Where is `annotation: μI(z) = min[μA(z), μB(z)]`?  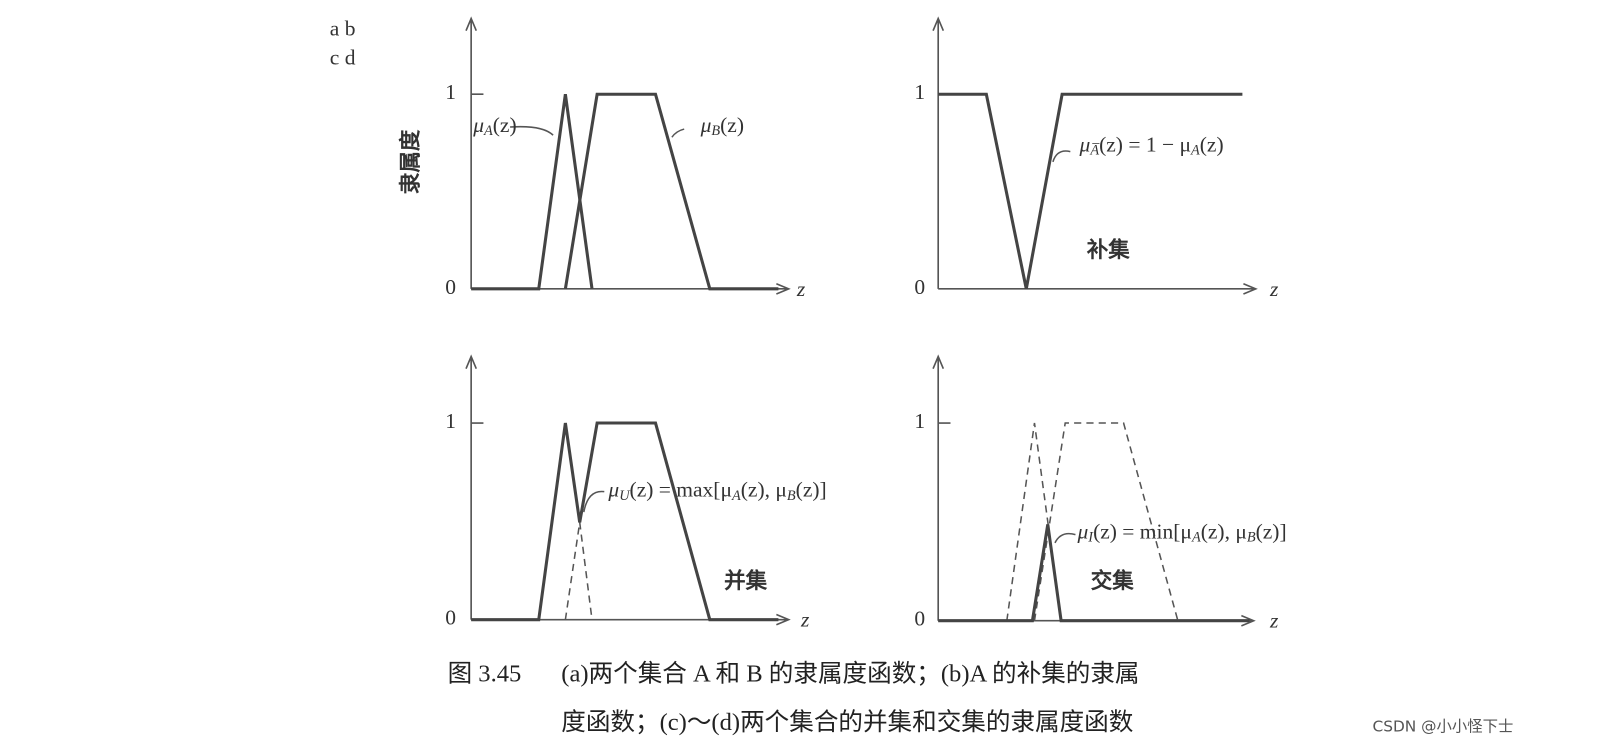
annotation: μI(z) = min[μA(z), μB(z)] is located at coordinates (1181, 533).